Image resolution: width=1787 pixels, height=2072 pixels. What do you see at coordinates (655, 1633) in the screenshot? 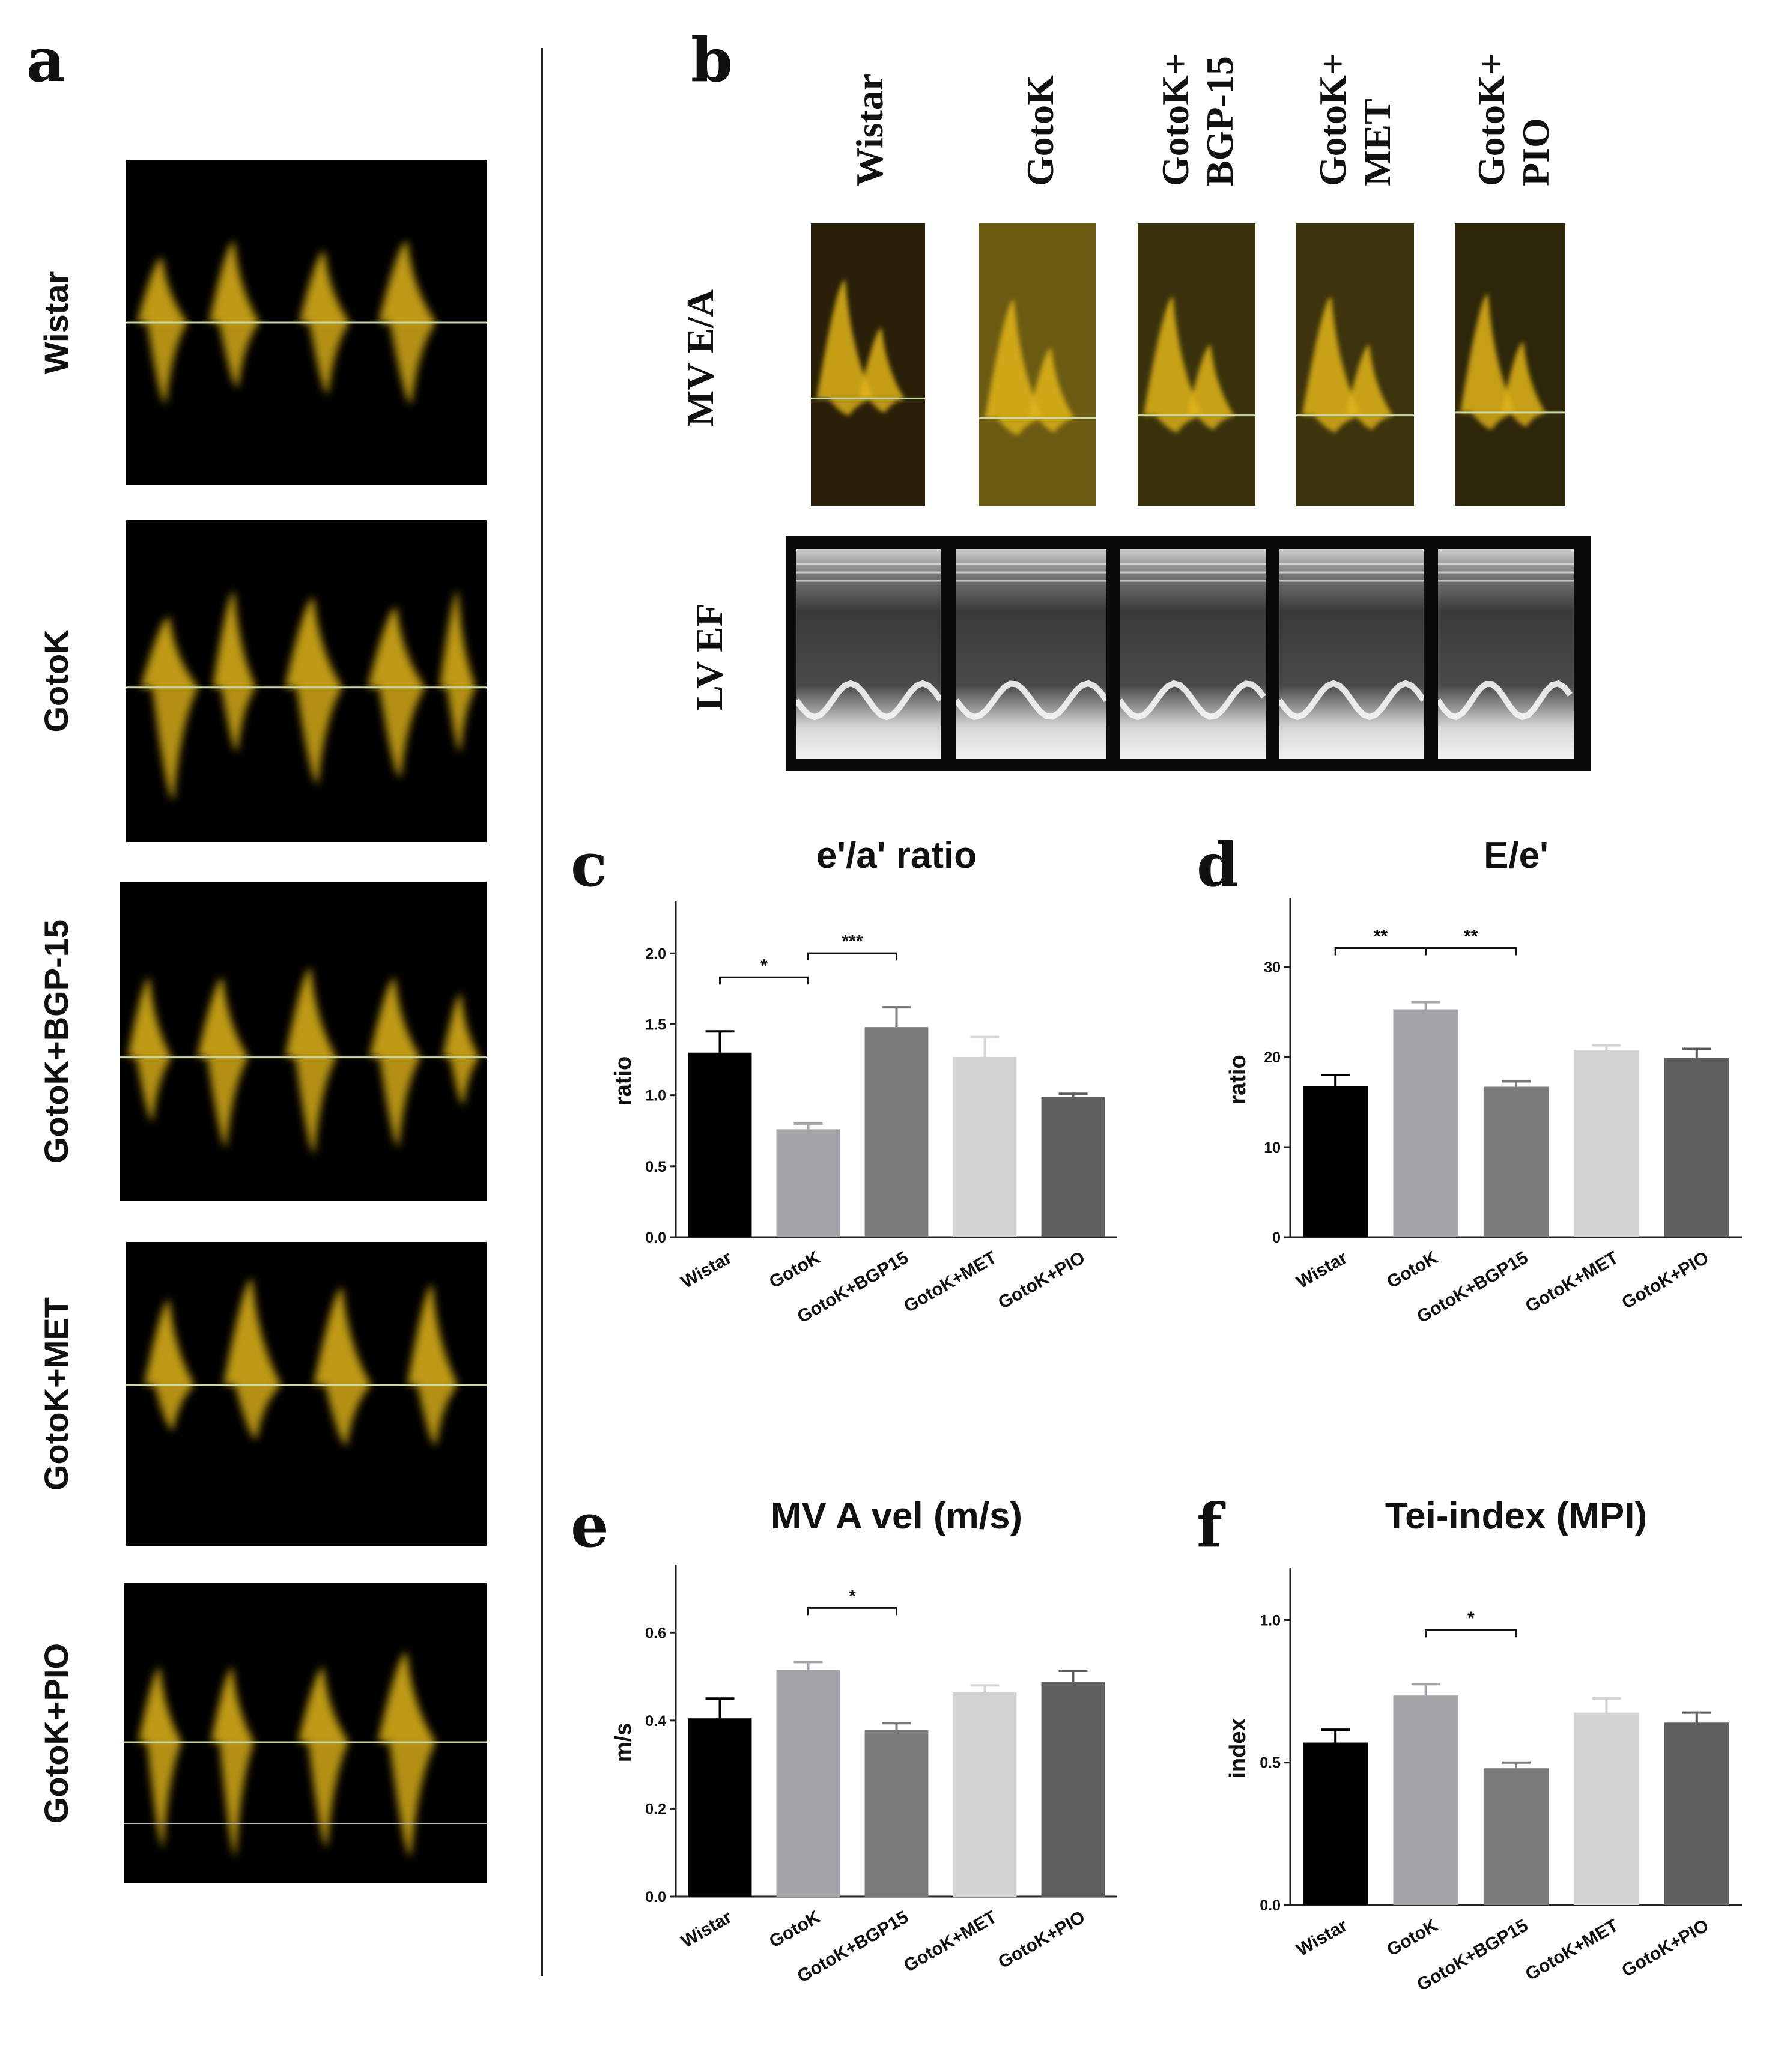
I see `y-tick-label: 0.6` at bounding box center [655, 1633].